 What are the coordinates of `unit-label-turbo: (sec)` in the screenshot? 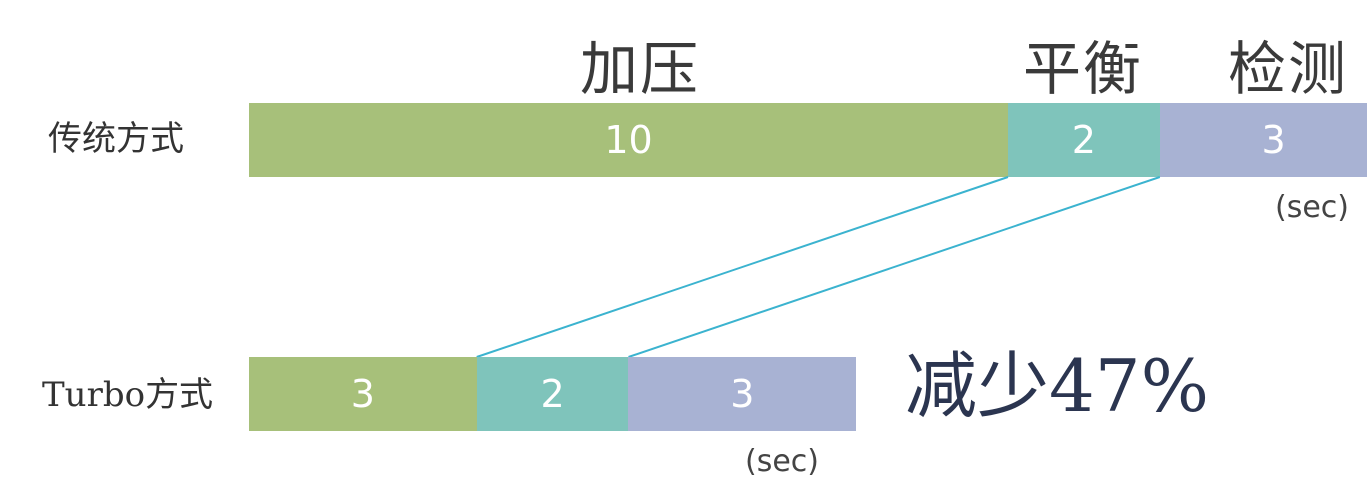 It's located at (782, 461).